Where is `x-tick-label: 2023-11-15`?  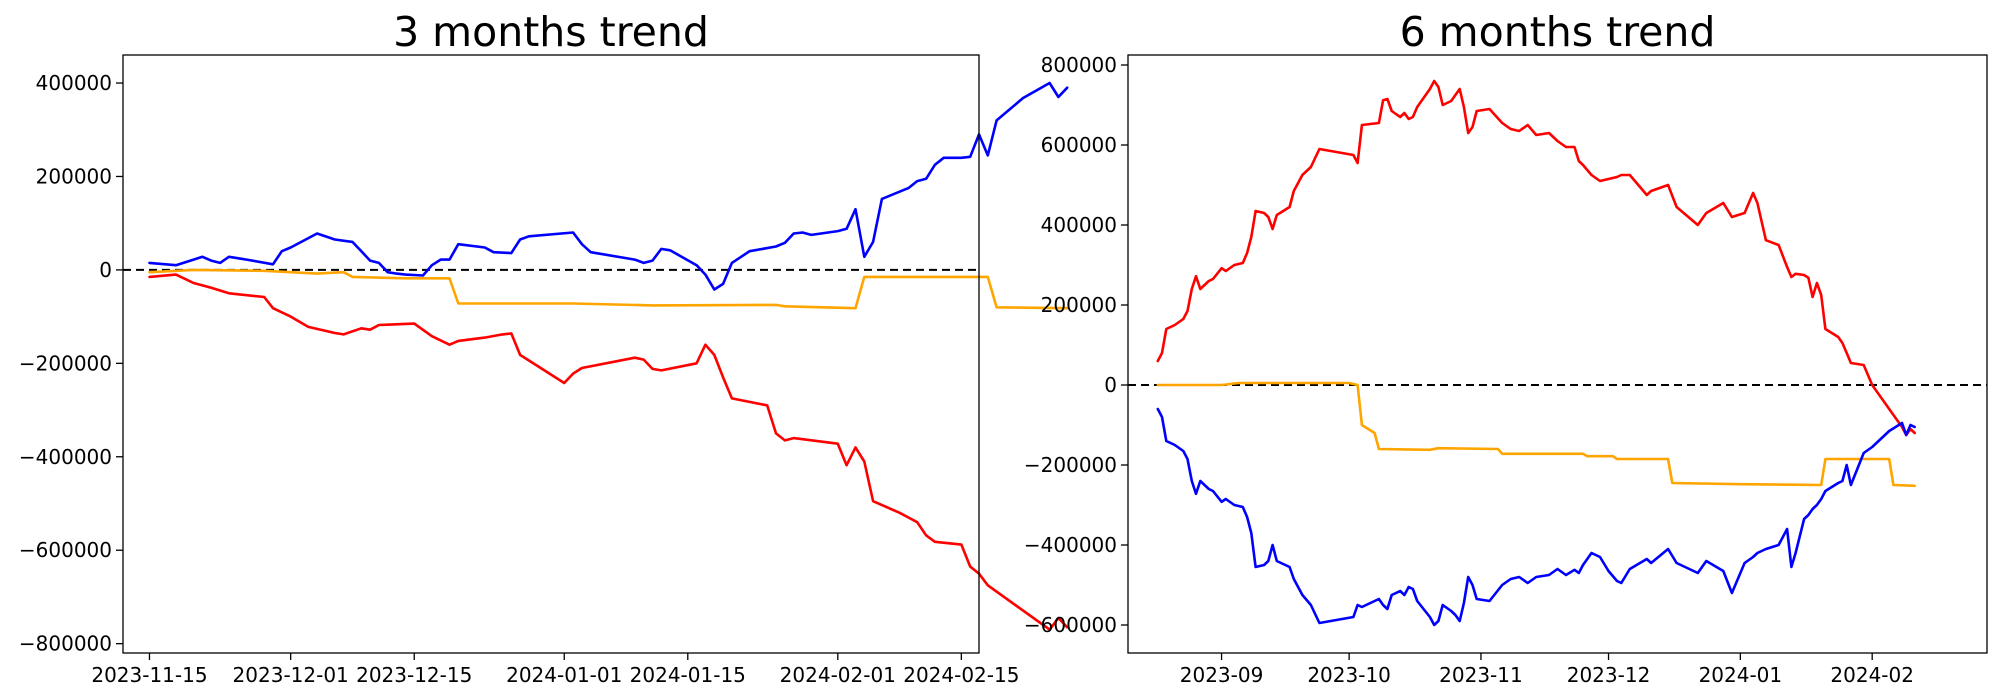 x-tick-label: 2023-11-15 is located at coordinates (149, 675).